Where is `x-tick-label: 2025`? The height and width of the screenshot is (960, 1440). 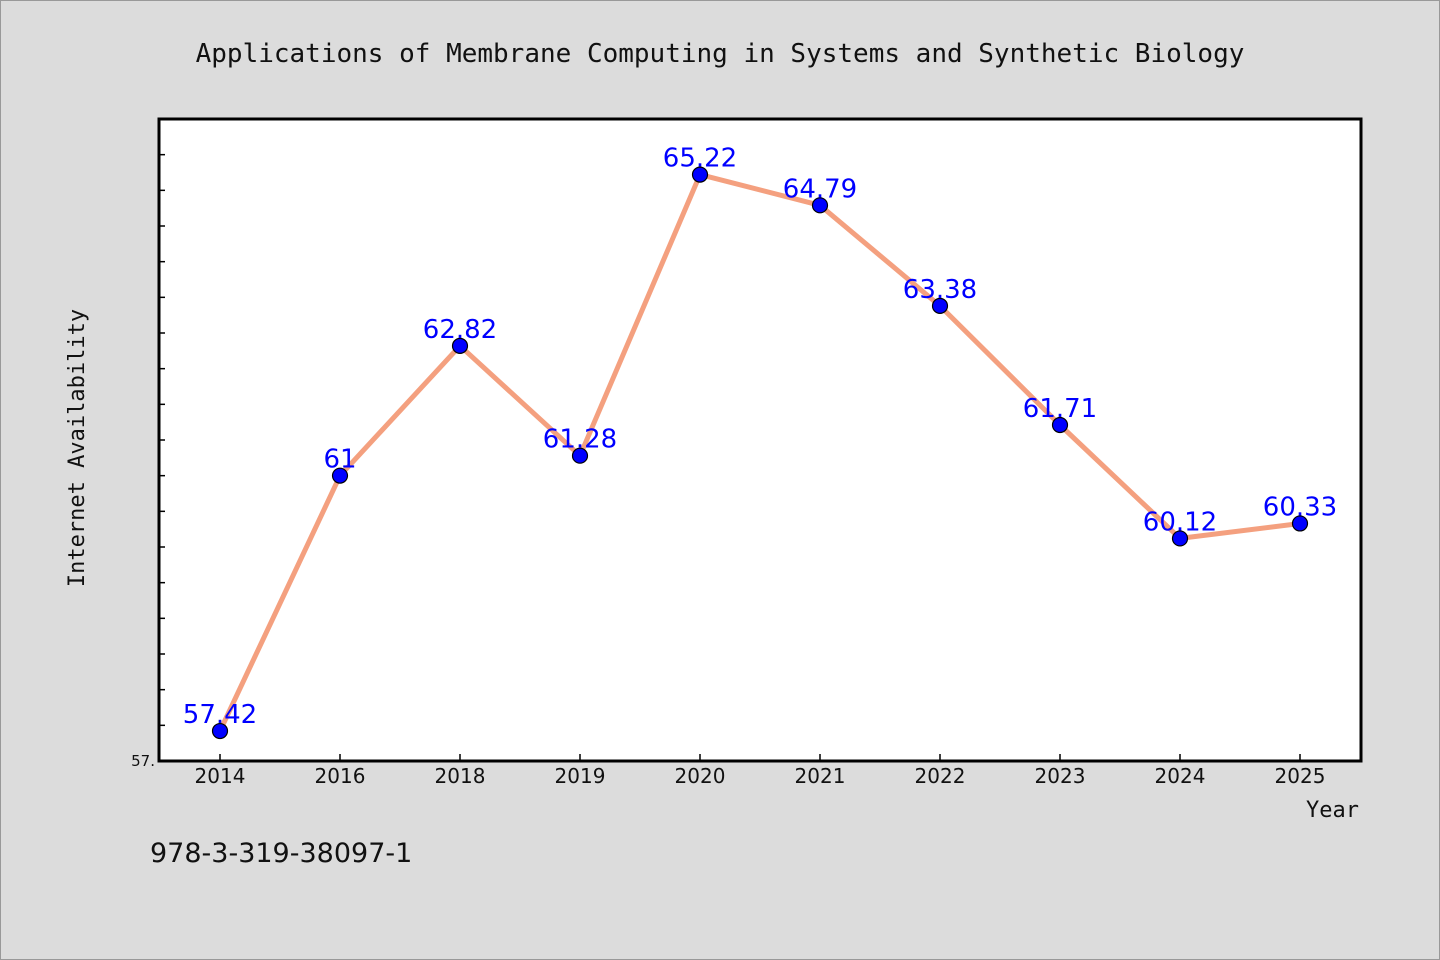
x-tick-label: 2025 is located at coordinates (1300, 776).